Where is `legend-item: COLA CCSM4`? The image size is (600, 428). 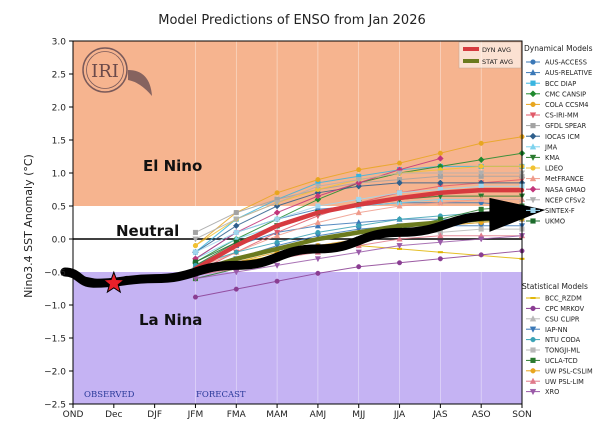 legend-item: COLA CCSM4 is located at coordinates (557, 105).